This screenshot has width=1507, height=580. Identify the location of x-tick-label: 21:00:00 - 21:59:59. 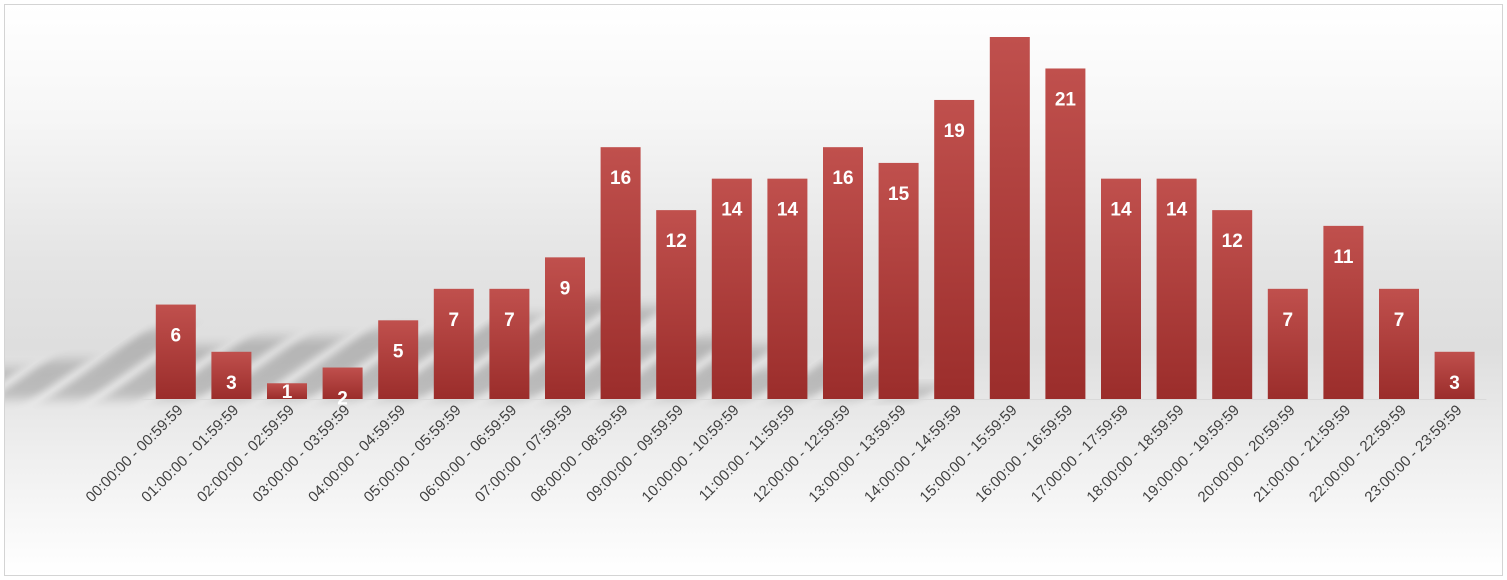
(1302, 454).